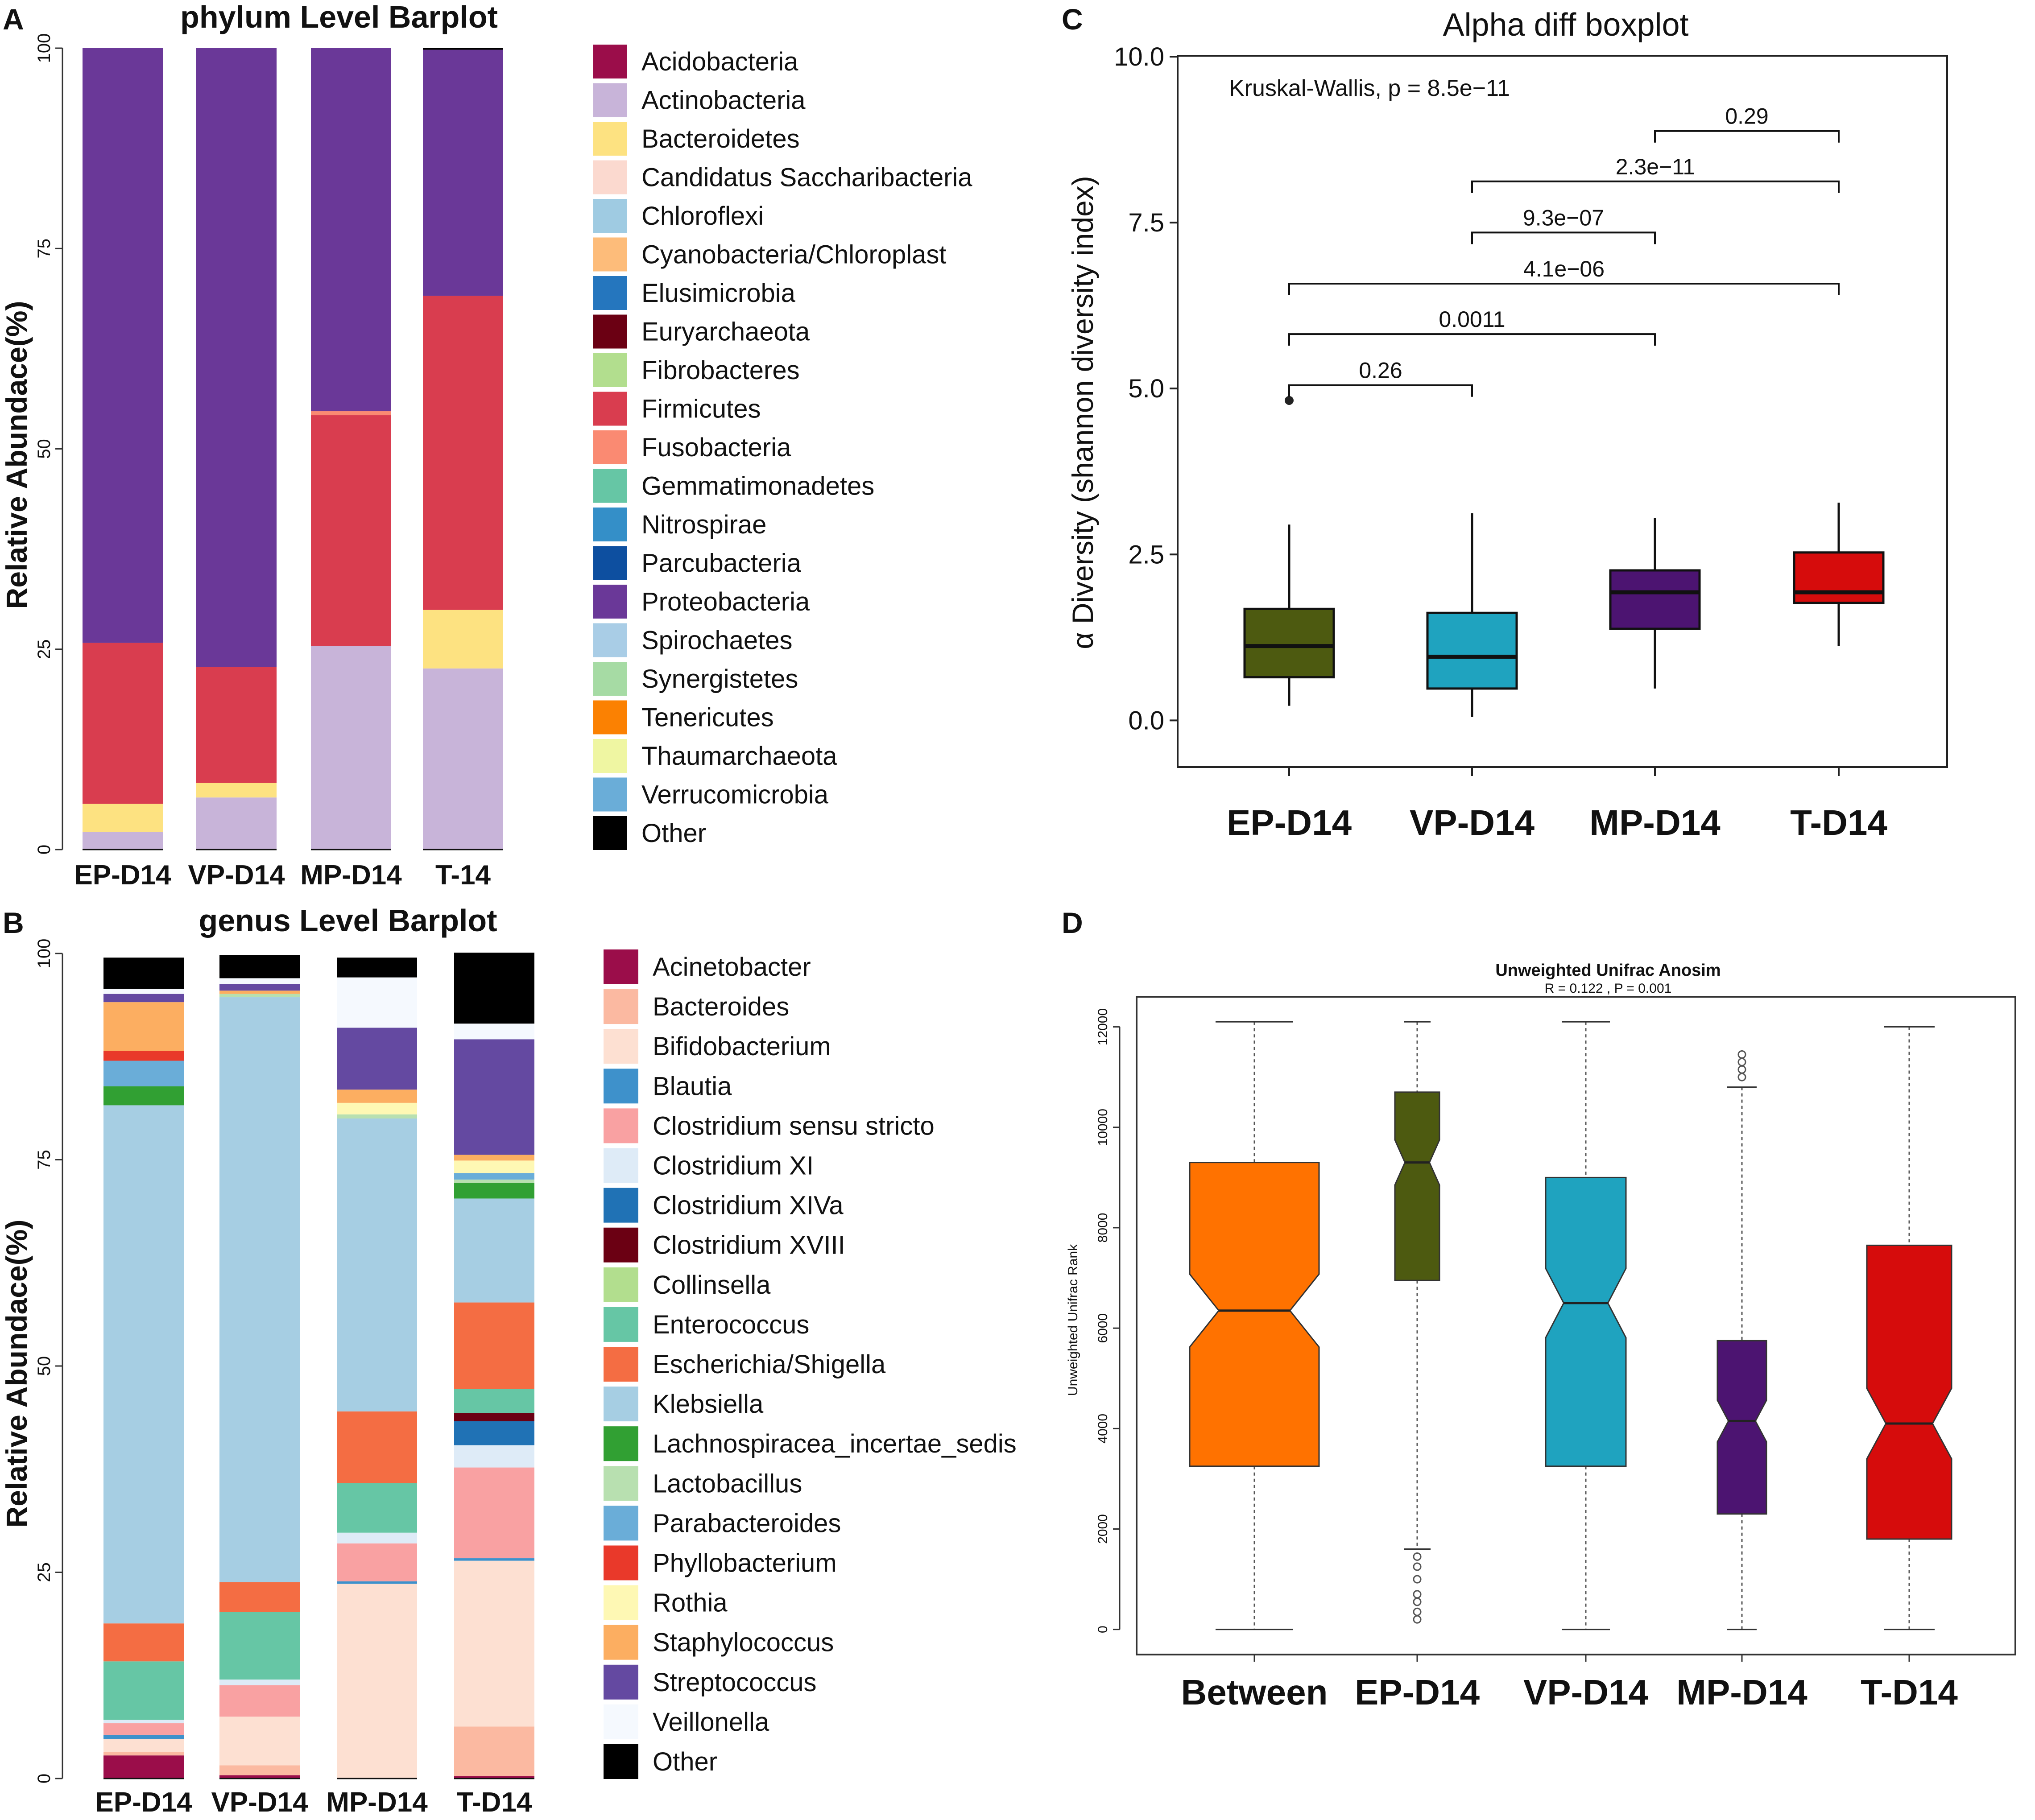 This screenshot has width=2035, height=1820. I want to click on panelB-bar-mp-d14-bifidobacterium, so click(377, 1681).